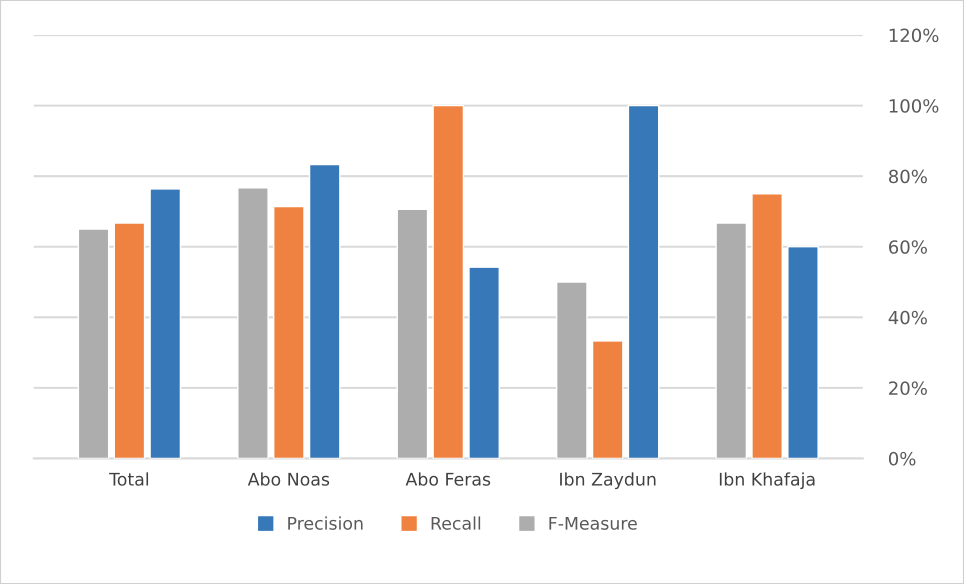  What do you see at coordinates (902, 459) in the screenshot?
I see `y-tick-label: 0%` at bounding box center [902, 459].